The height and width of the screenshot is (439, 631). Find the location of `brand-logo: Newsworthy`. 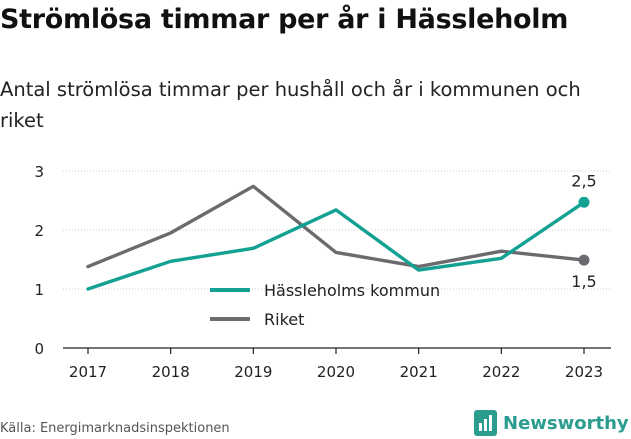

brand-logo: Newsworthy is located at coordinates (551, 423).